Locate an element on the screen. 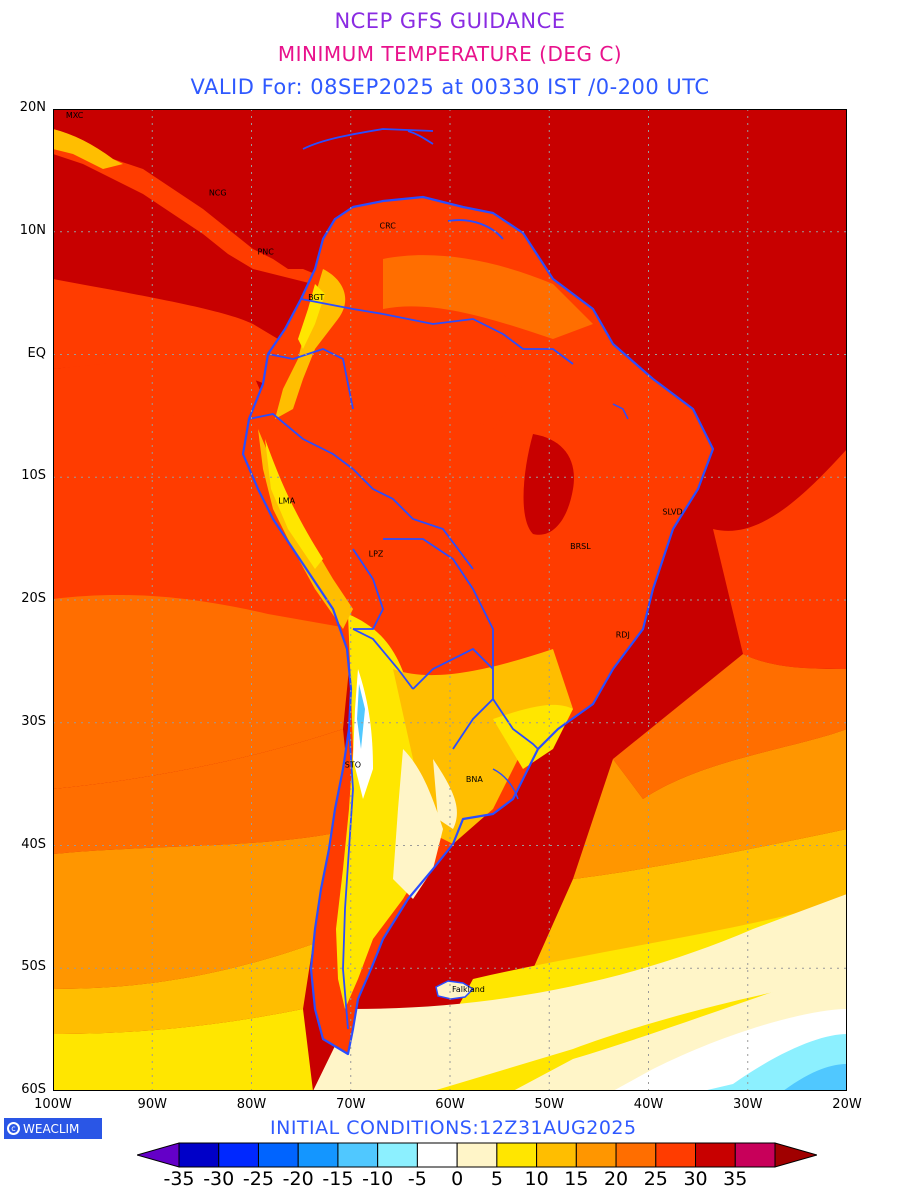 The width and height of the screenshot is (900, 1200). colorbar-tick-label: -25 is located at coordinates (258, 1179).